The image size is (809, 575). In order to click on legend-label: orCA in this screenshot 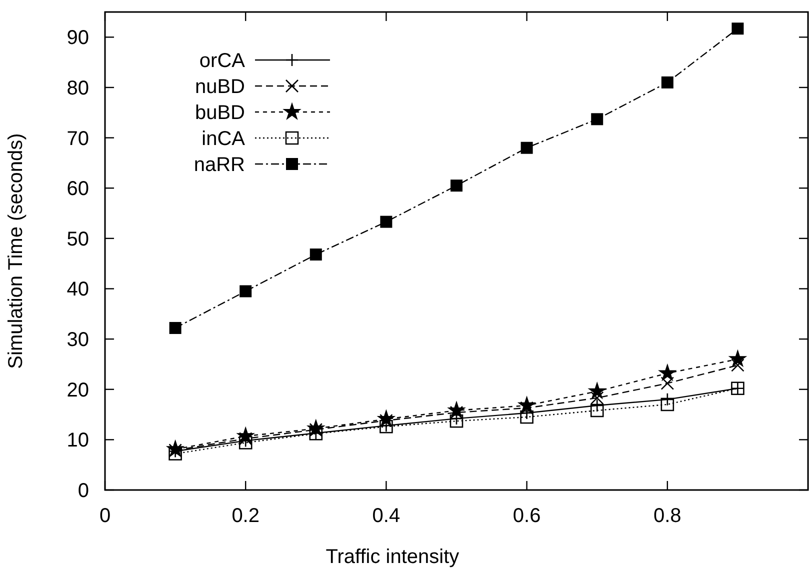, I will do `click(222, 61)`.